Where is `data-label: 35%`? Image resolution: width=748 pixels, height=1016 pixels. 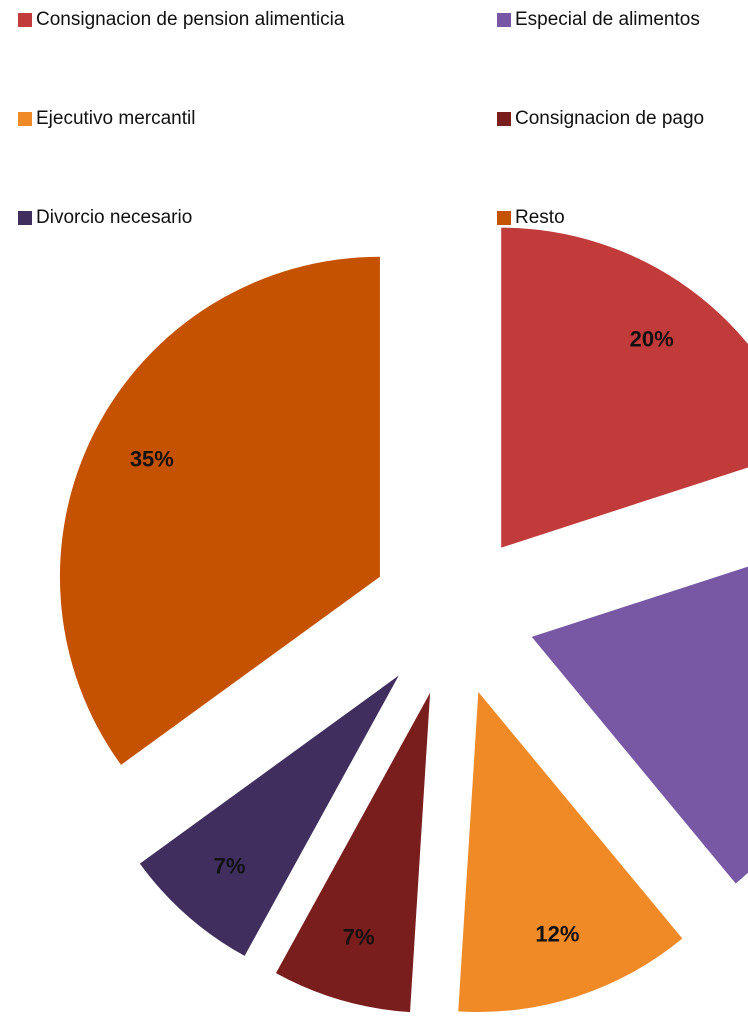
data-label: 35% is located at coordinates (152, 458).